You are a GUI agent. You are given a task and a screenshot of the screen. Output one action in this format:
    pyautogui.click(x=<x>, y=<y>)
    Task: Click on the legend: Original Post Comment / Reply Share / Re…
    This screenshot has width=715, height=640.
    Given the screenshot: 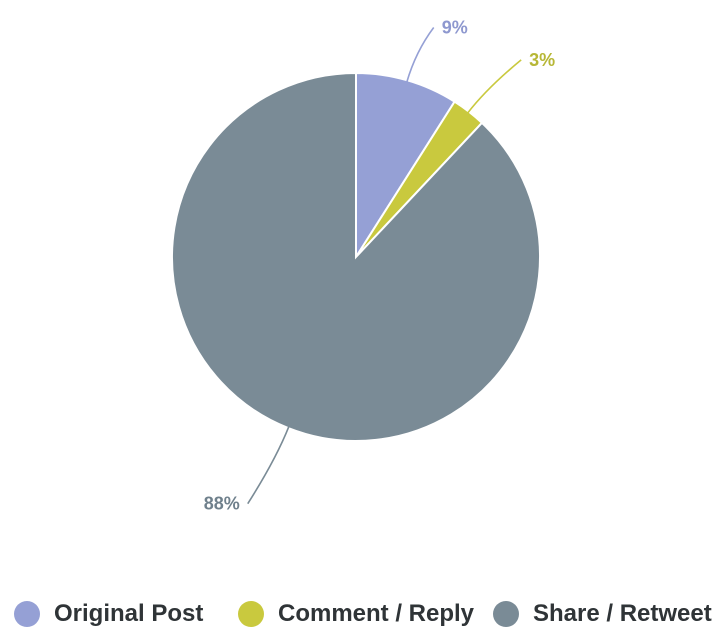 What is the action you would take?
    pyautogui.click(x=357, y=620)
    